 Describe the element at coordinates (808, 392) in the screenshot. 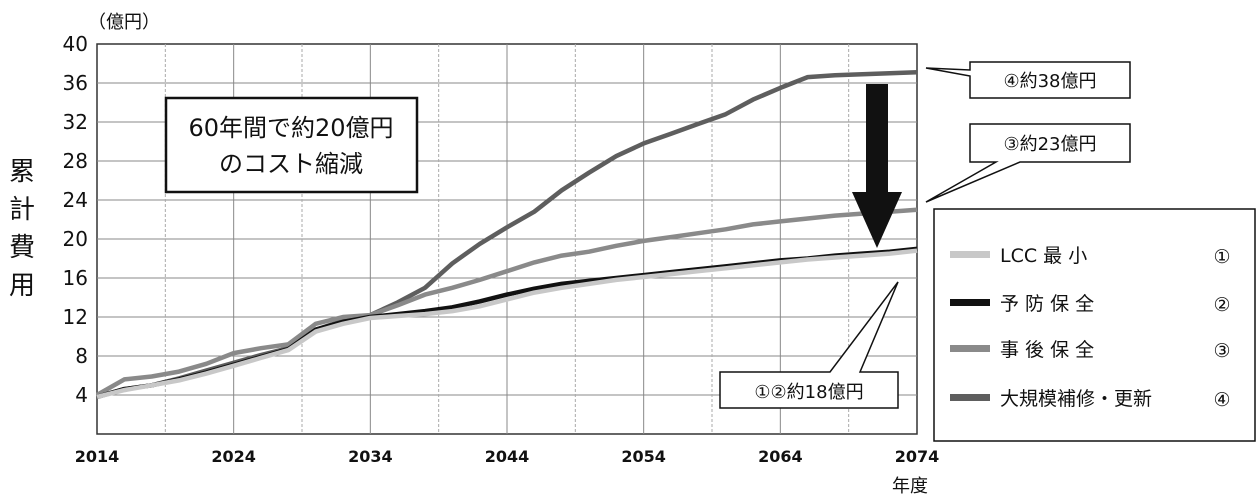

I see `callout-12-text: ①②約18億円` at that location.